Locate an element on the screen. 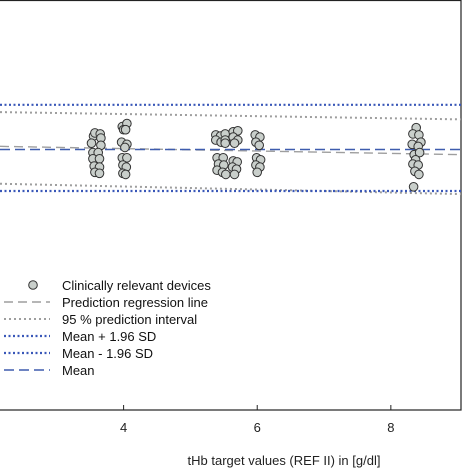 The height and width of the screenshot is (474, 474). legend-item: 95 % prediction interval is located at coordinates (100, 319).